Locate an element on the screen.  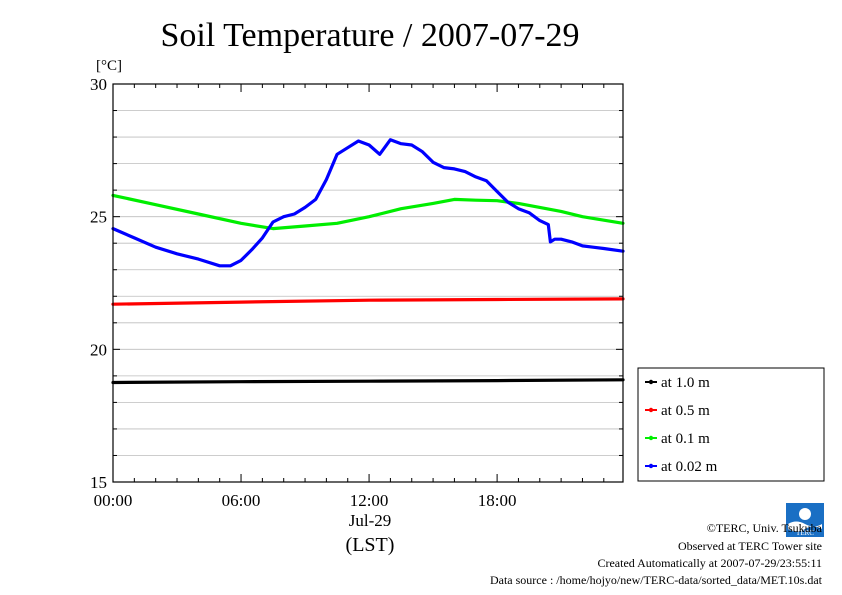
legend: at 1.0 m at 0.5 m at 0.1 m at 0.02 m is located at coordinates (681, 425).